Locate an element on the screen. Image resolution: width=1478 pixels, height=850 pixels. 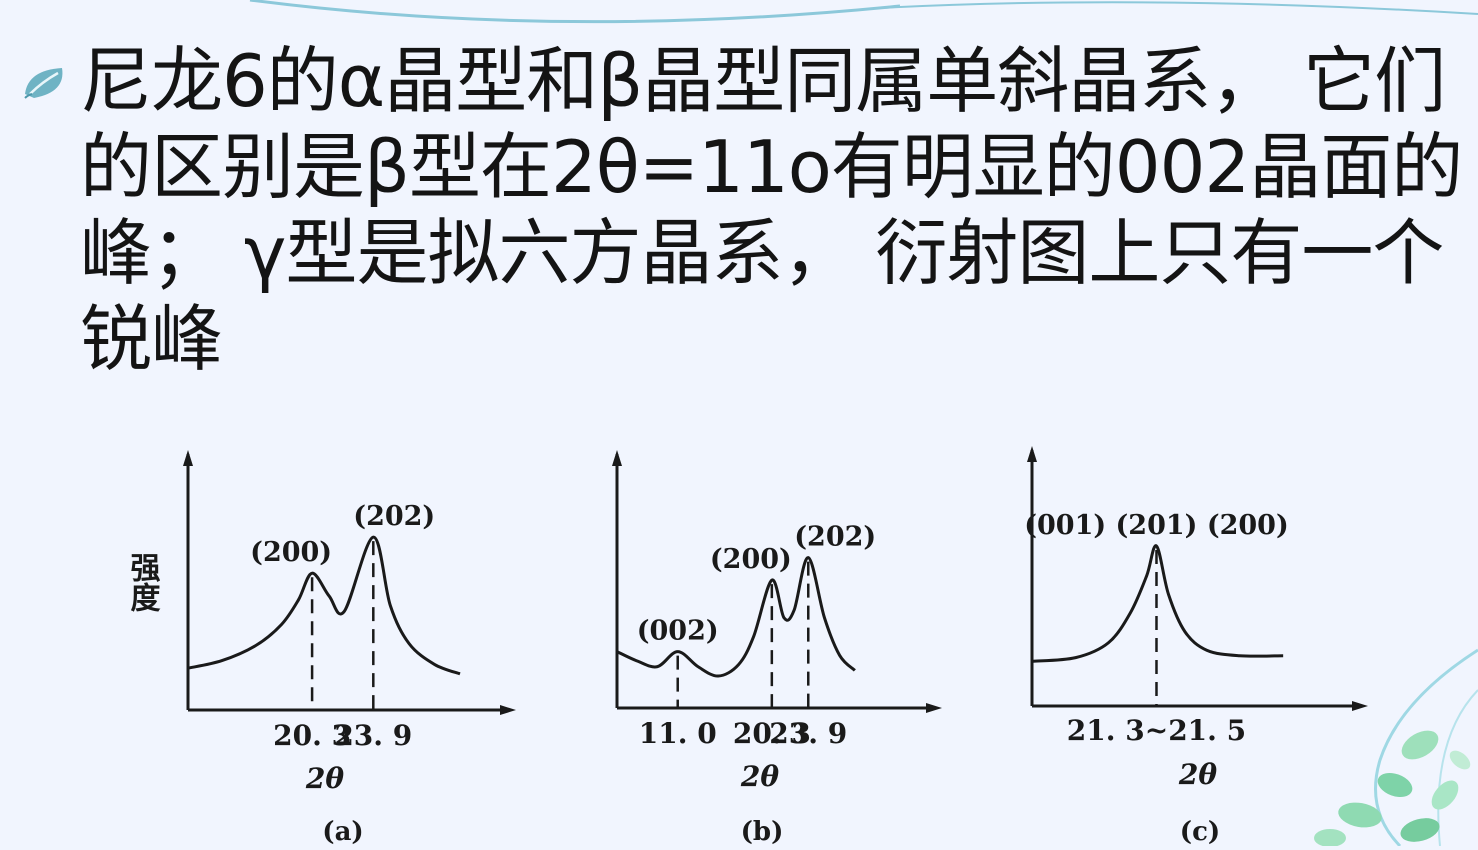
top-arc-decoration is located at coordinates (575, 12).